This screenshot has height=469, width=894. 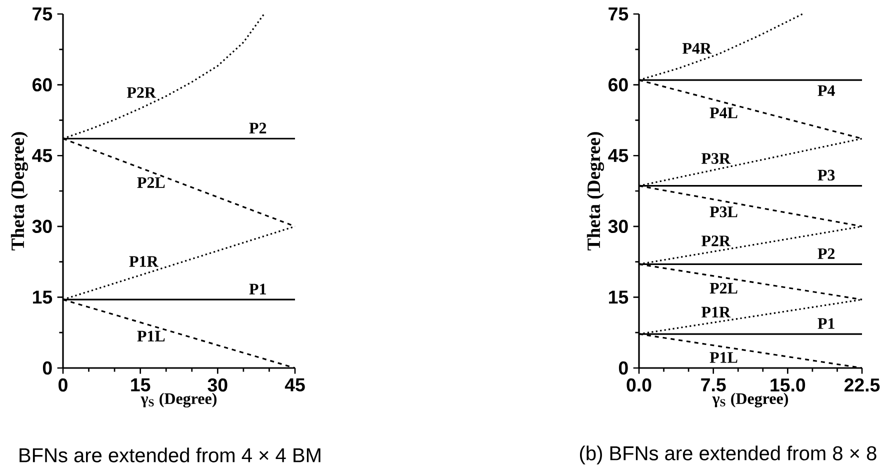 I want to click on x-tick-label: 15.0, so click(x=788, y=385).